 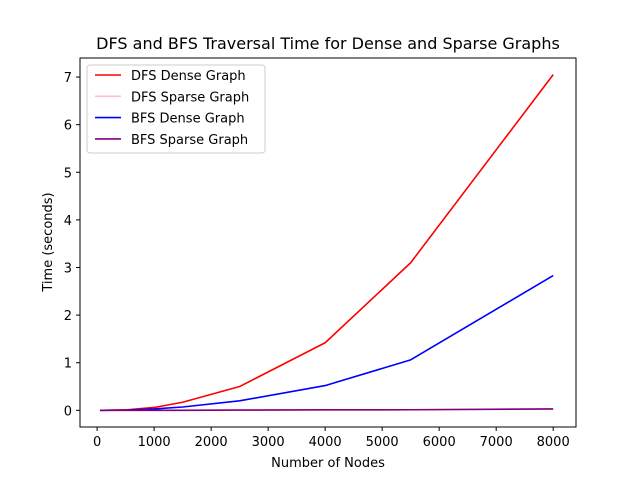 I want to click on x-tick-label: 1000, so click(x=154, y=442).